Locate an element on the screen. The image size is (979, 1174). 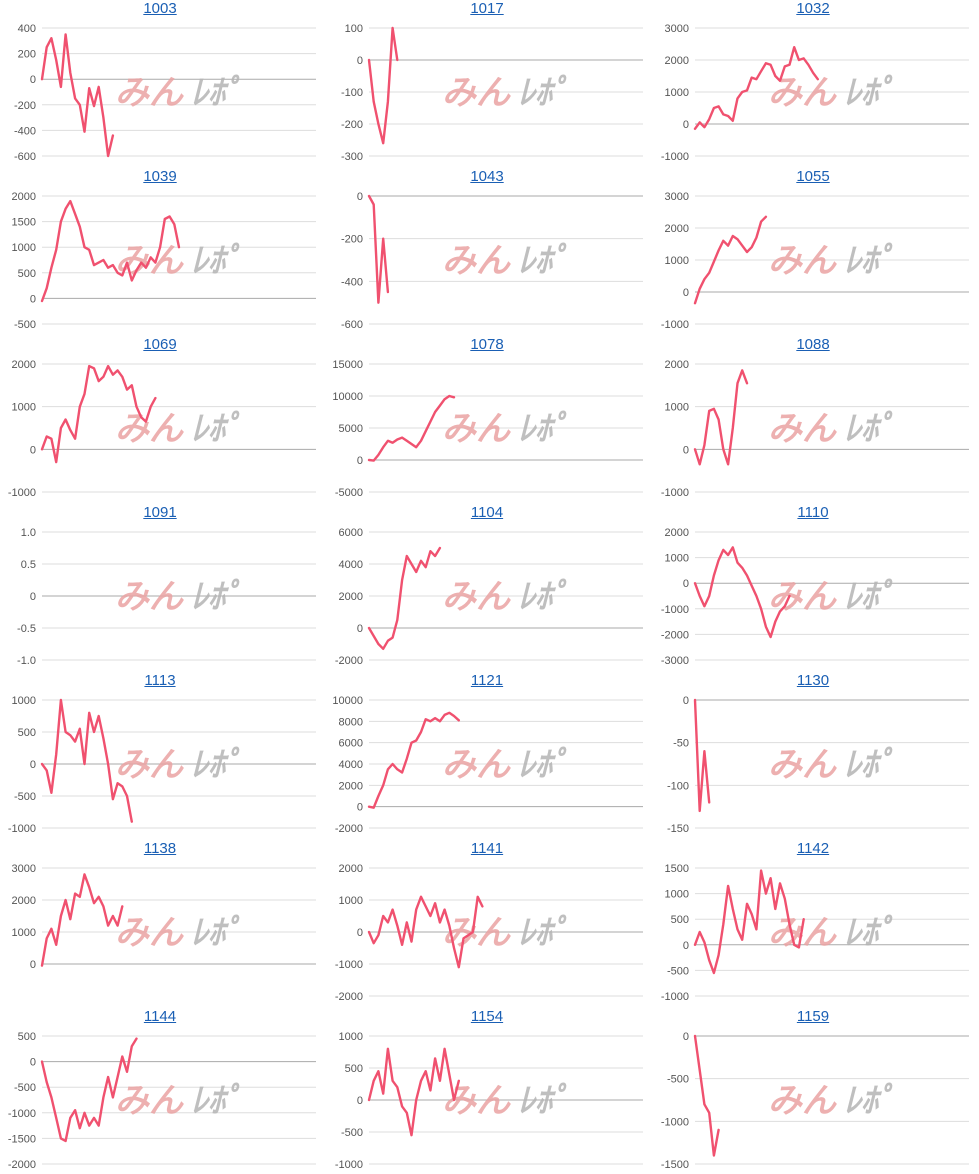
chart-title-link: 1159 is located at coordinates (813, 1016).